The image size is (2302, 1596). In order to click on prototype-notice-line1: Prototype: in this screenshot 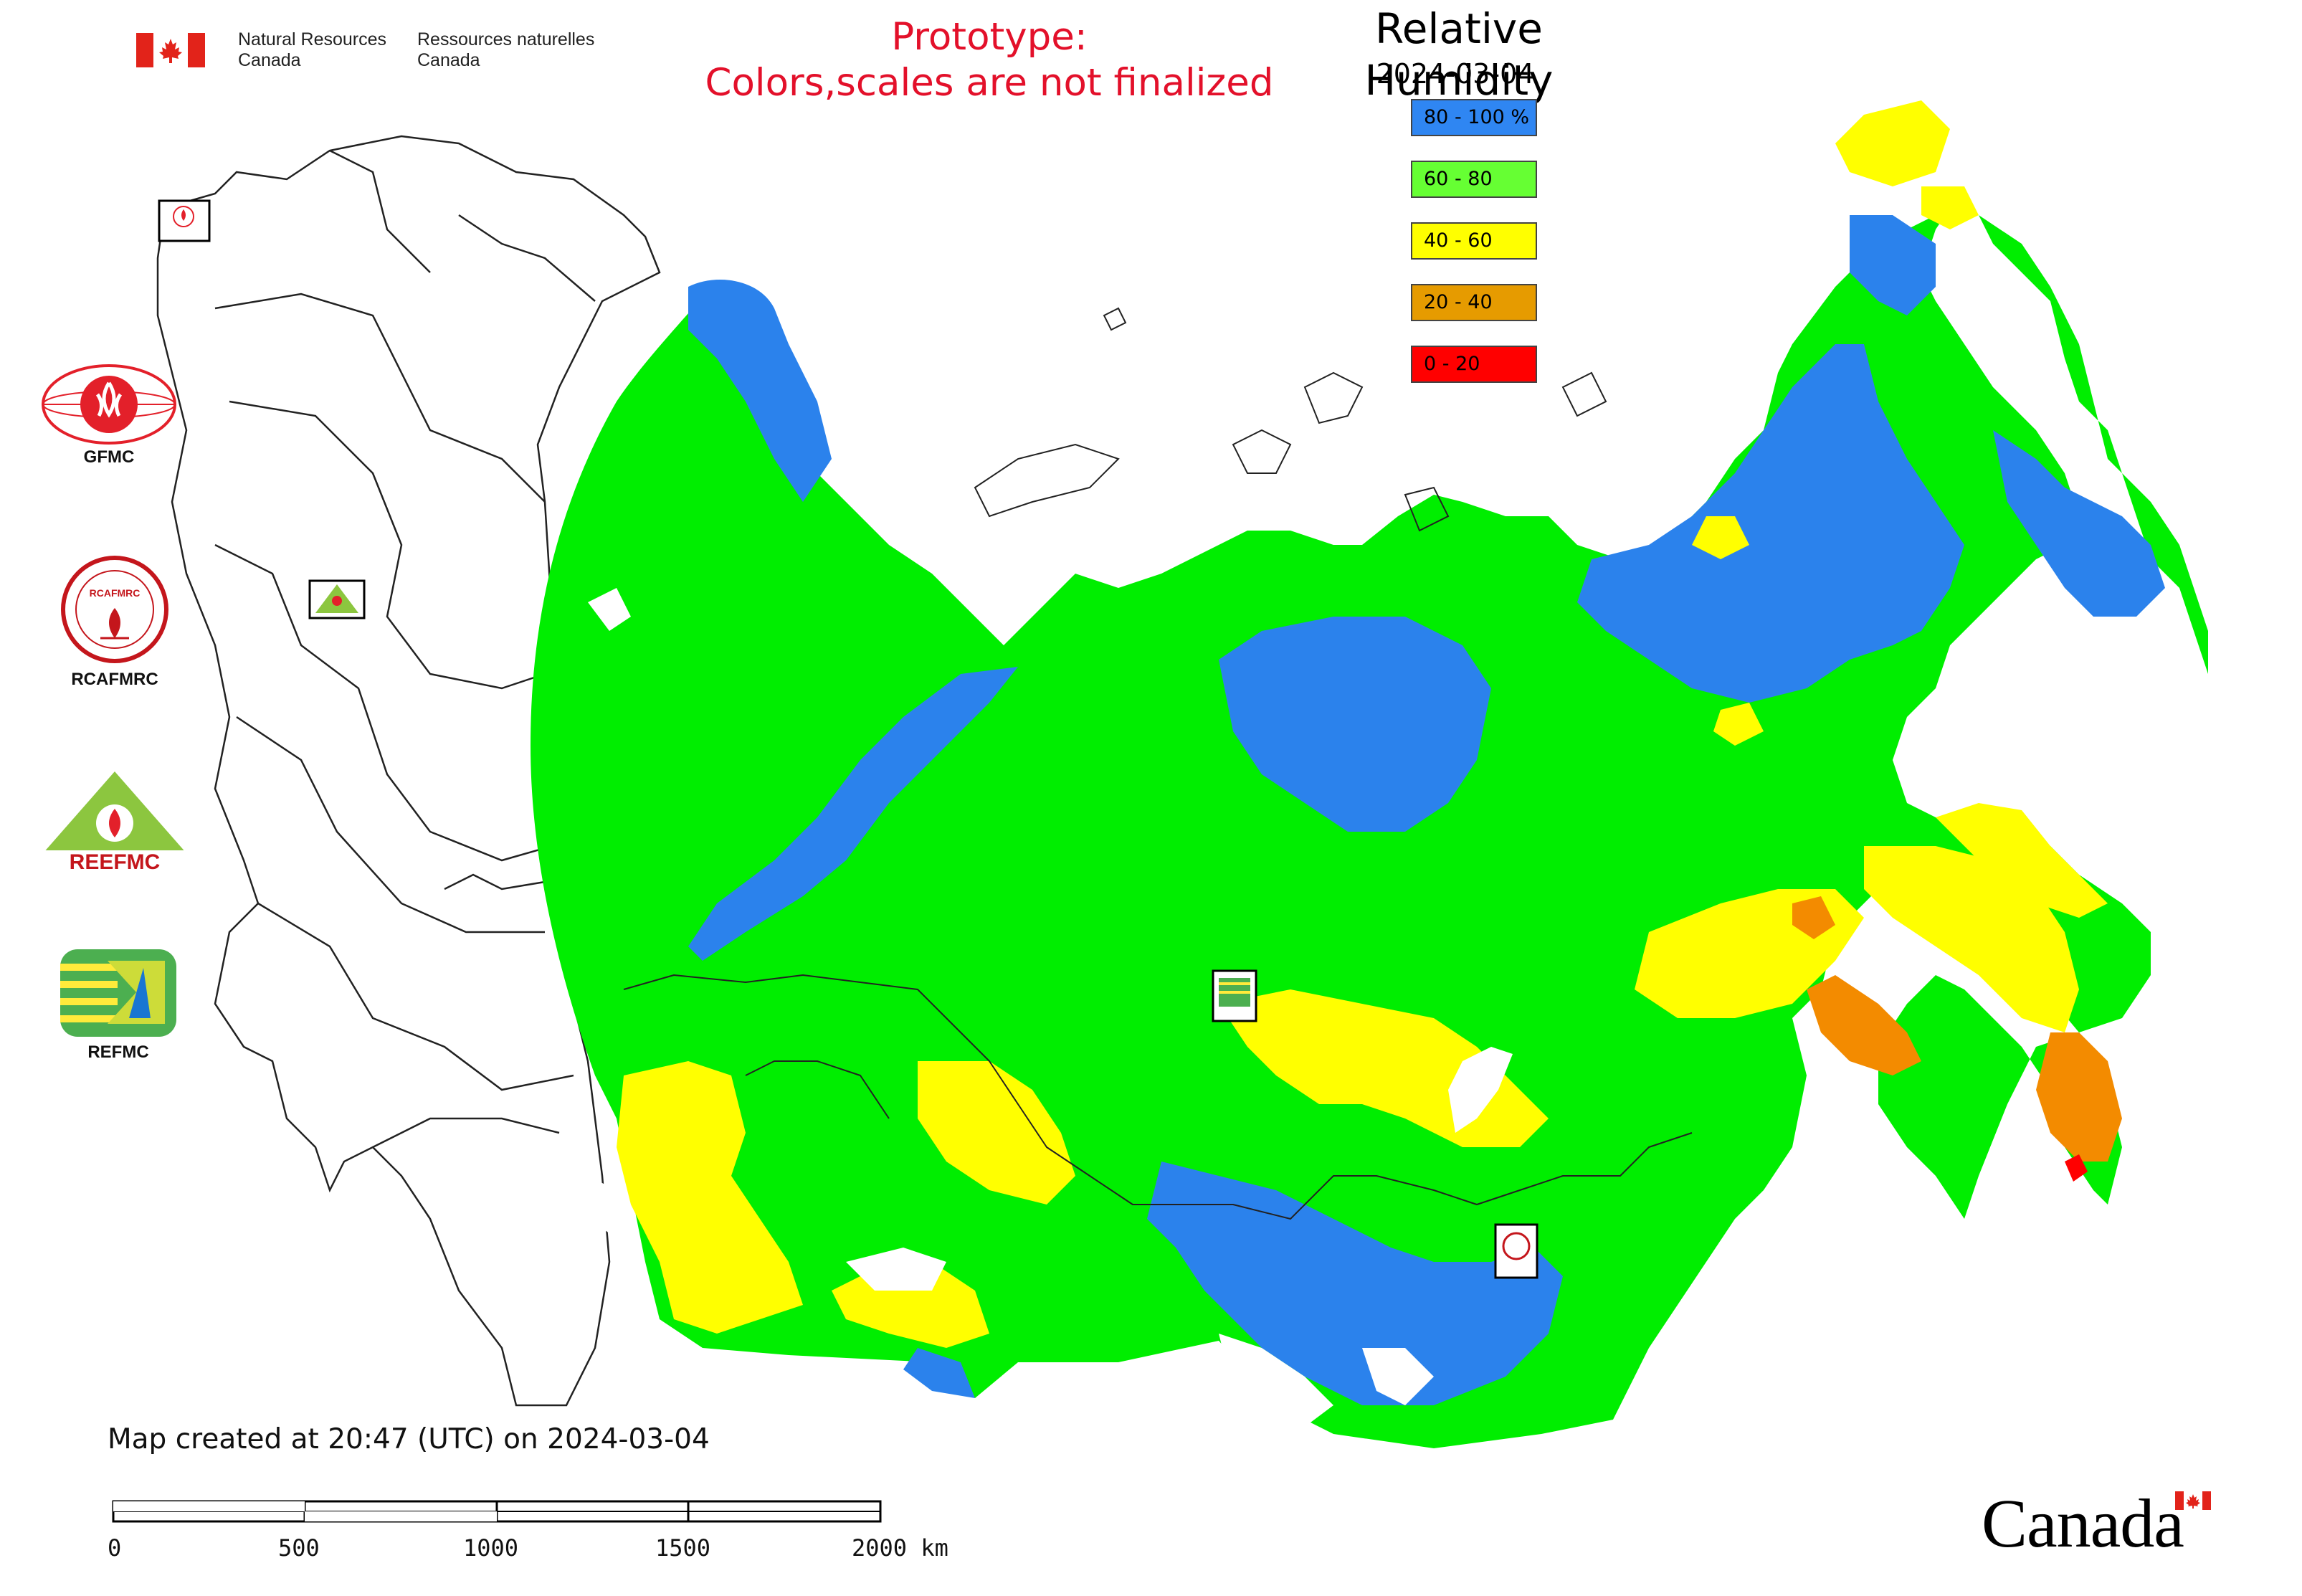, I will do `click(989, 37)`.